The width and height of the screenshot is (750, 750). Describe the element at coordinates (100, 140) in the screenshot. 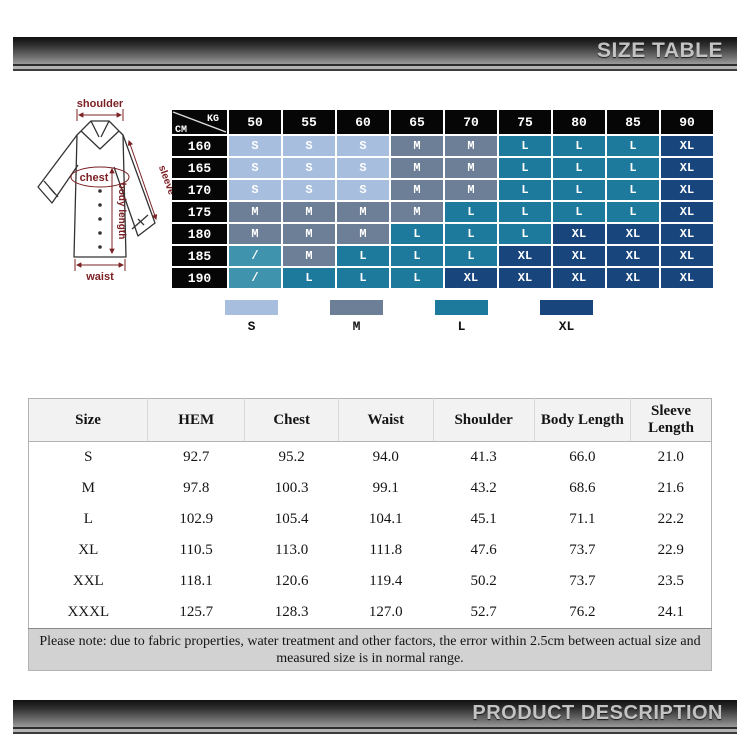

I see `collar-v-line` at that location.